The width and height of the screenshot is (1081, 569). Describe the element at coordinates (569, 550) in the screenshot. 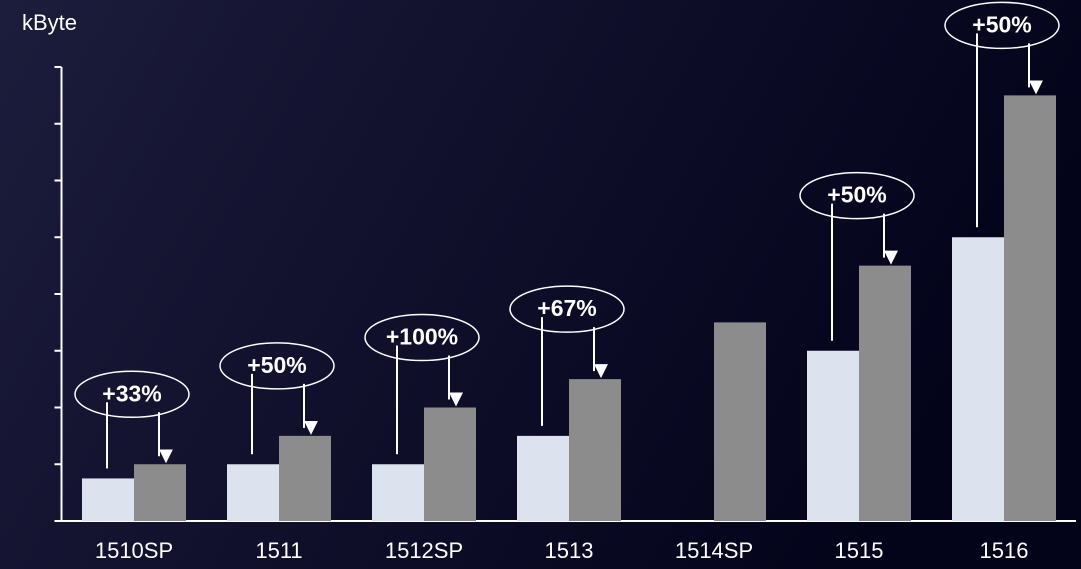

I see `x-tick-label: 1513` at that location.